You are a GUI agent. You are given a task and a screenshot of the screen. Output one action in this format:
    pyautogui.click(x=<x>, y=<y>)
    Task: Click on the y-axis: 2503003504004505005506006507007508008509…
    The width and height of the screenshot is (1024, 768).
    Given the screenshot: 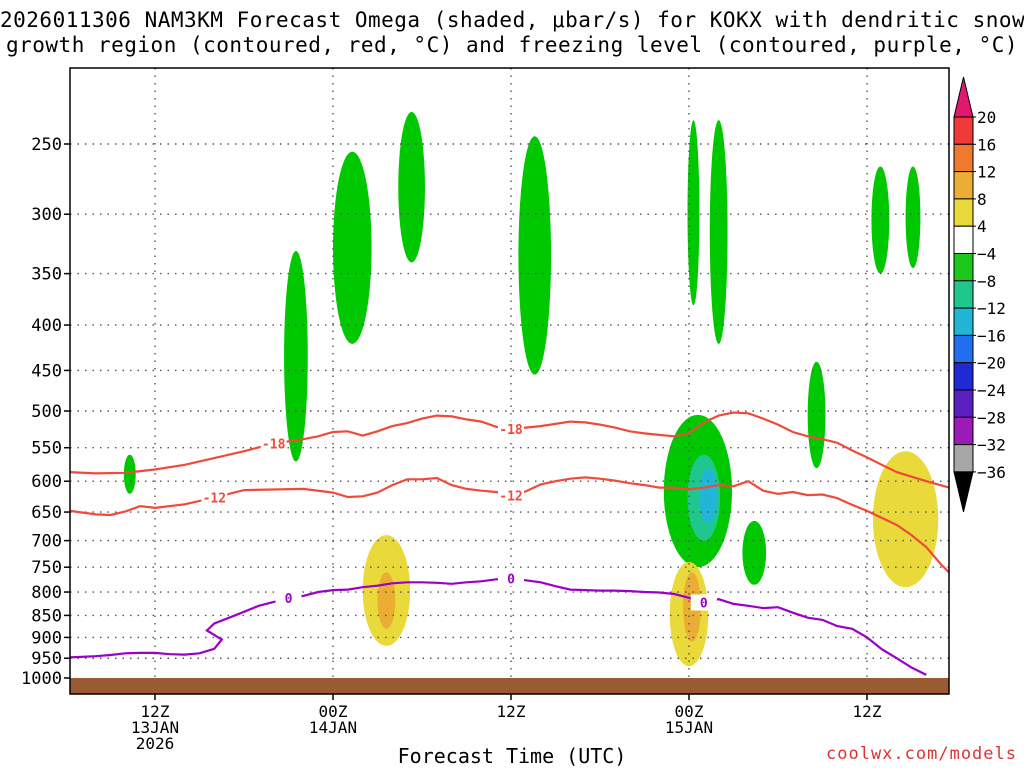 What is the action you would take?
    pyautogui.click(x=45, y=412)
    